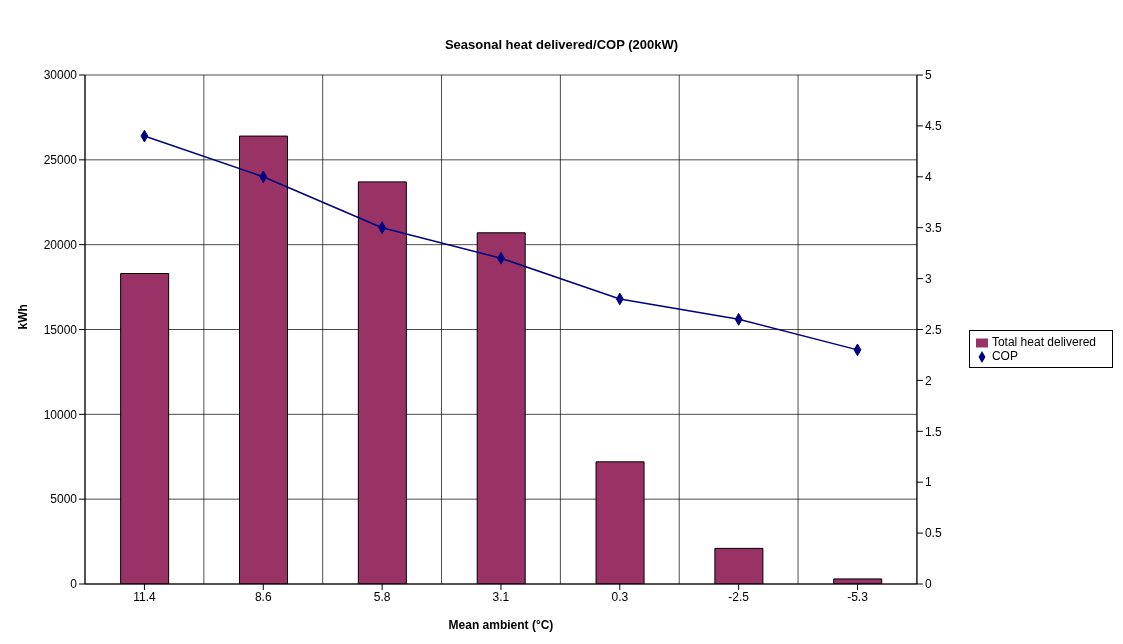  What do you see at coordinates (928, 278) in the screenshot?
I see `y2-tick-label: 3` at bounding box center [928, 278].